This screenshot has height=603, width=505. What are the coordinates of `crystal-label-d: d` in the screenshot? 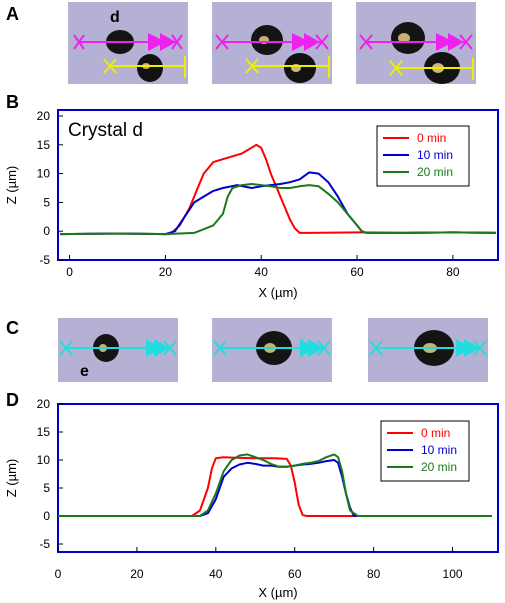 It's located at (115, 17).